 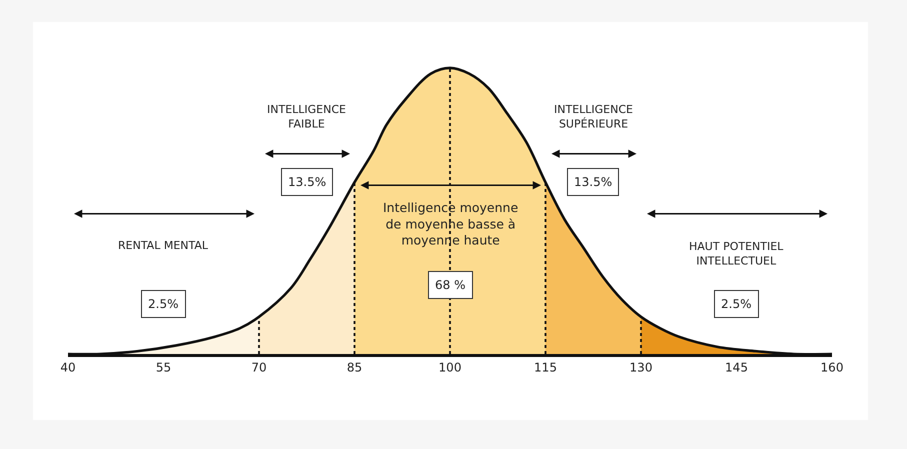 I want to click on x-tick-label: 55, so click(x=164, y=367).